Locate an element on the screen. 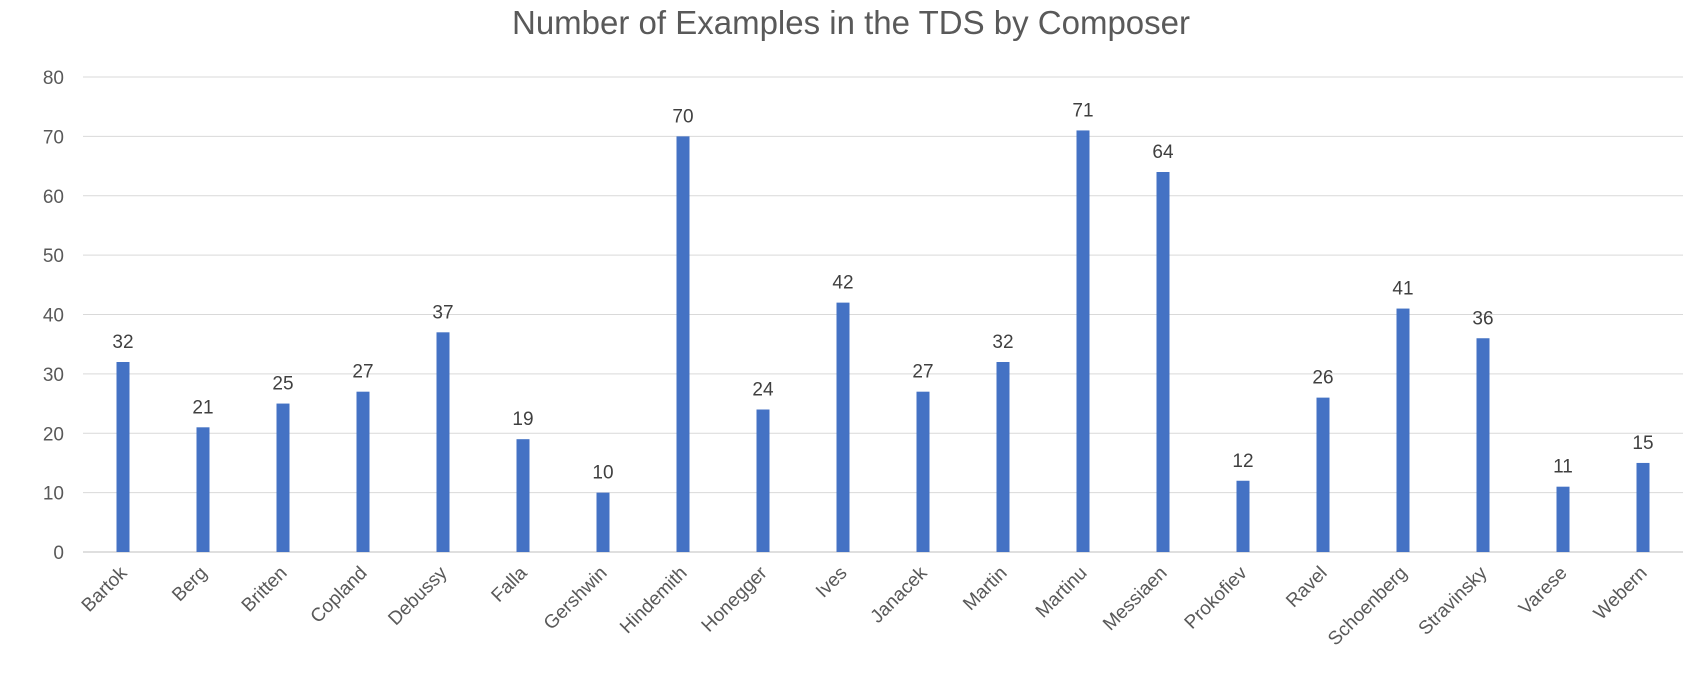 This screenshot has width=1702, height=682. x-tick-label: Honegger is located at coordinates (735, 599).